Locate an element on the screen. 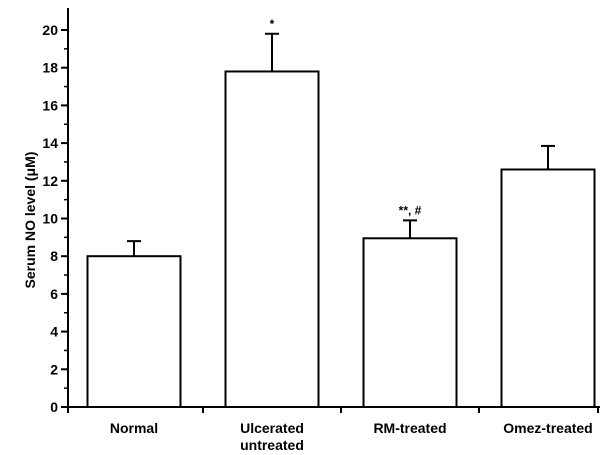  x-category-label: untreated is located at coordinates (272, 445).